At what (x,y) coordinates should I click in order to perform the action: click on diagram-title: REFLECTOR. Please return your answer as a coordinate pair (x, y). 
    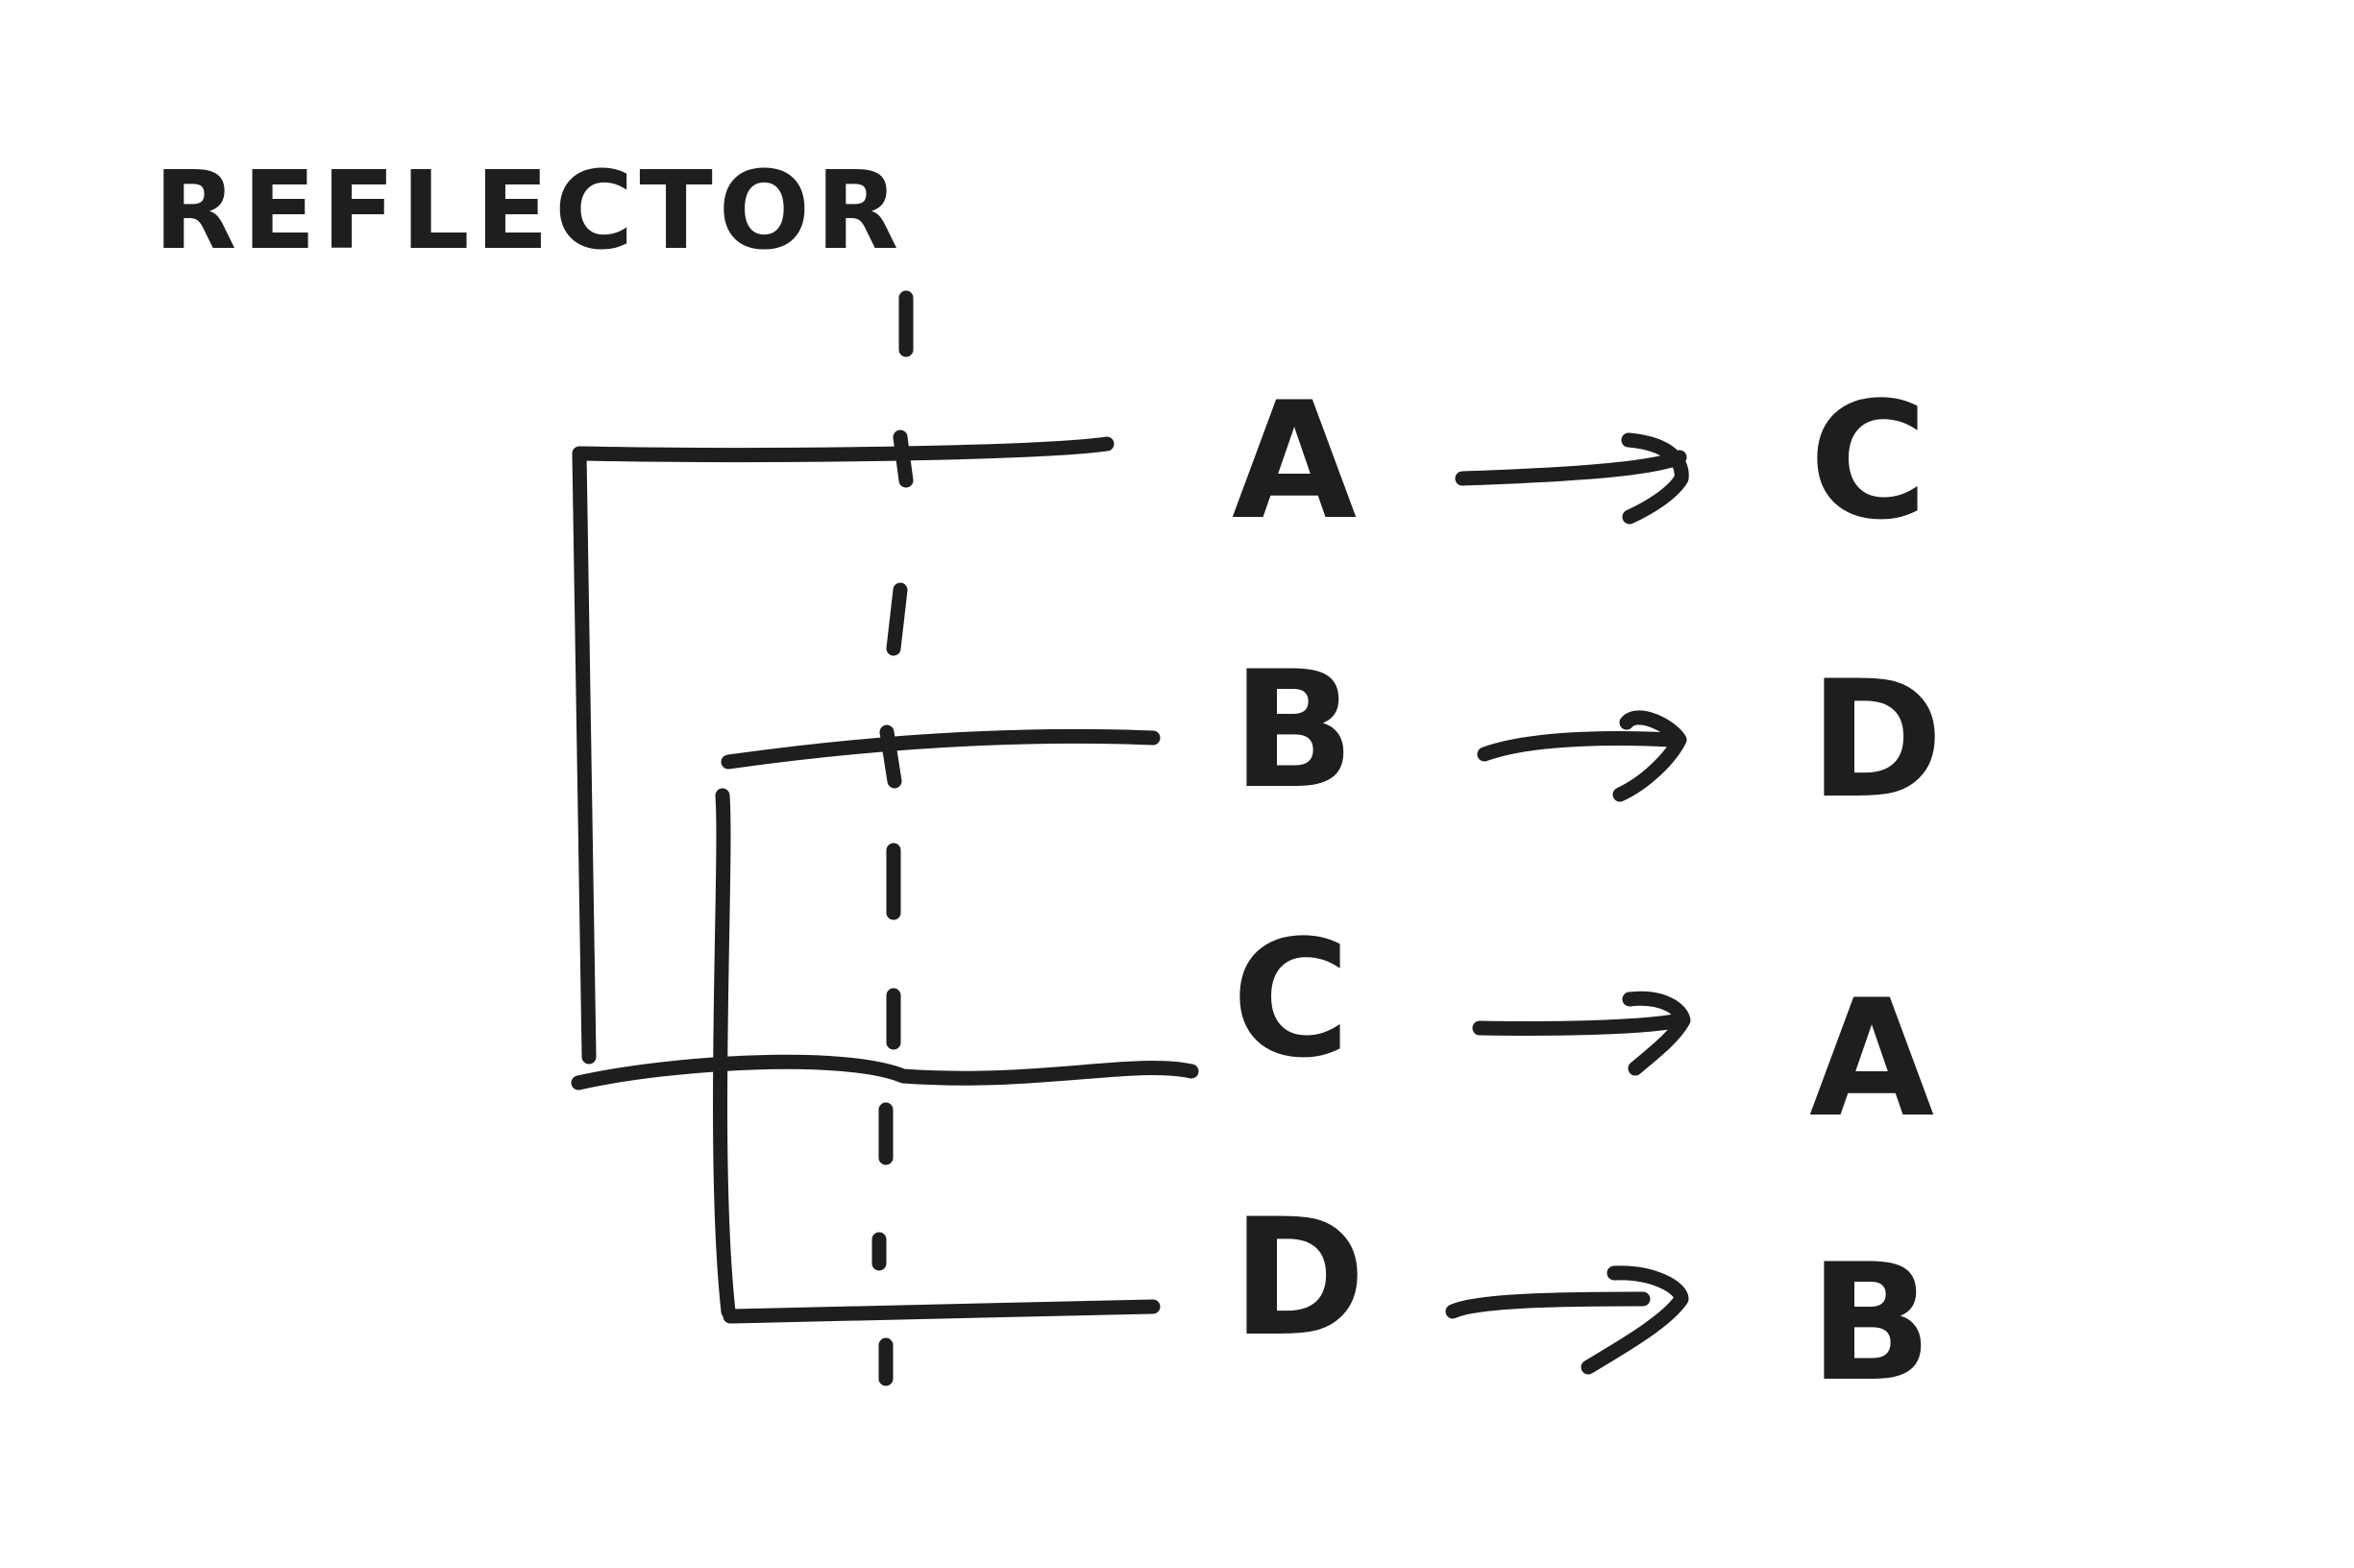
    Looking at the image, I should click on (529, 211).